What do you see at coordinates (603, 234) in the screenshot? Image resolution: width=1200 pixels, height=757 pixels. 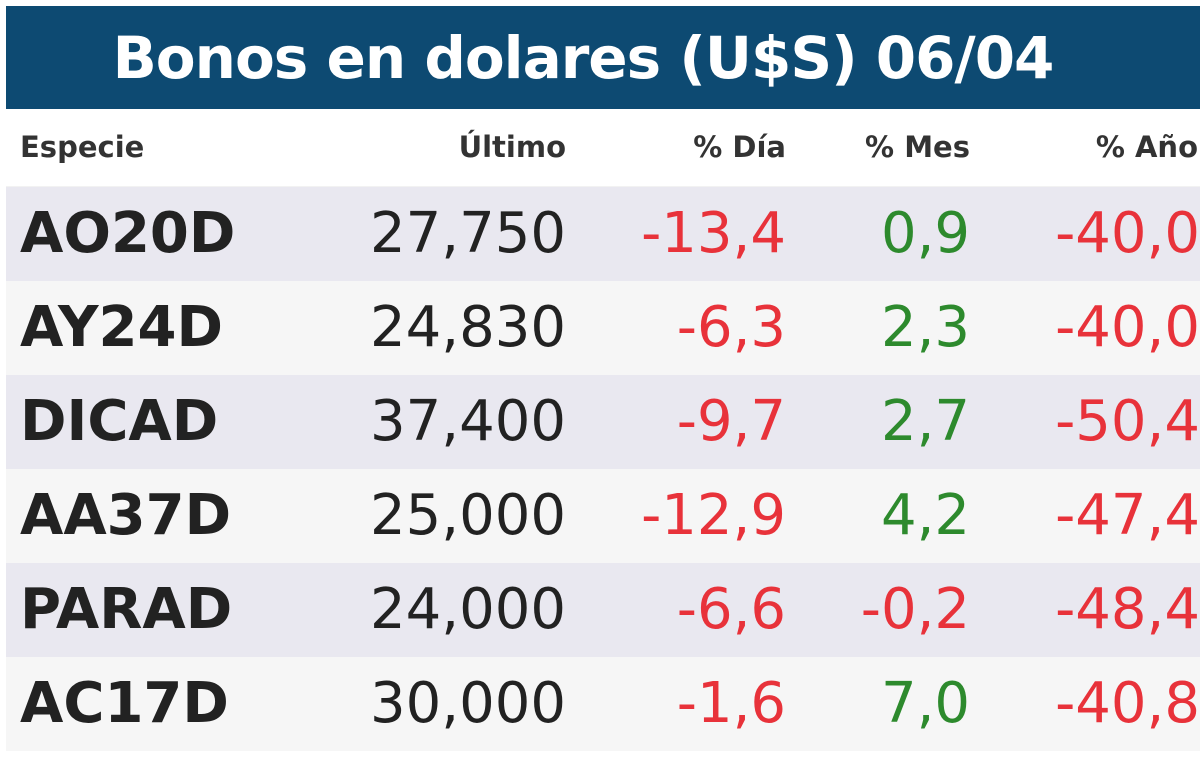 I see `table-row: AO20D 27,750 -13,4 0,9 -40,0` at bounding box center [603, 234].